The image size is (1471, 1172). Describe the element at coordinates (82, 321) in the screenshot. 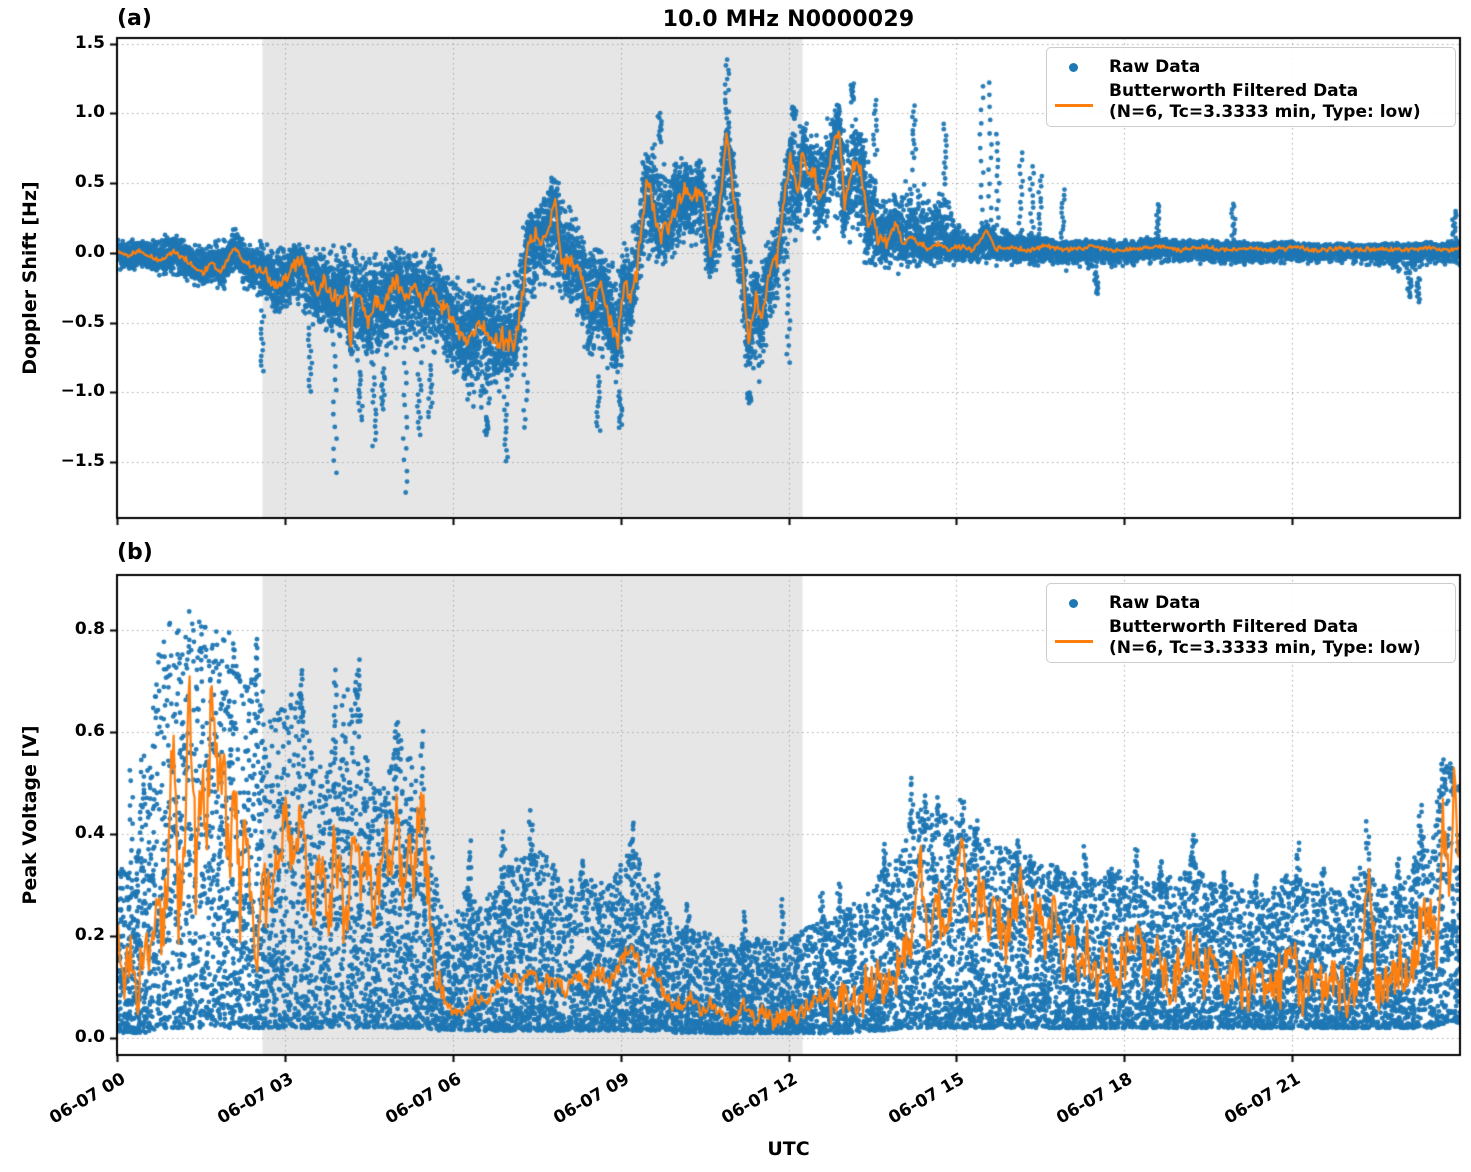

I see `panel-a-ytick-label: −0.5` at that location.